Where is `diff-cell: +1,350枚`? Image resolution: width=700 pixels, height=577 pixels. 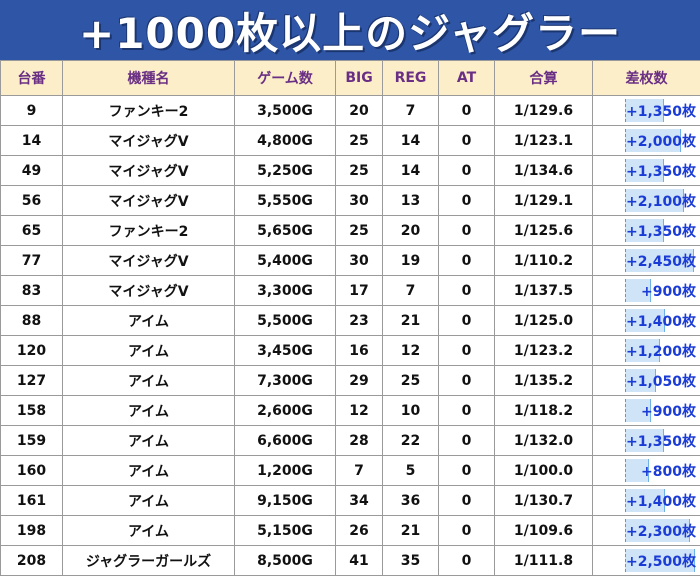
diff-cell: +1,350枚 is located at coordinates (646, 440).